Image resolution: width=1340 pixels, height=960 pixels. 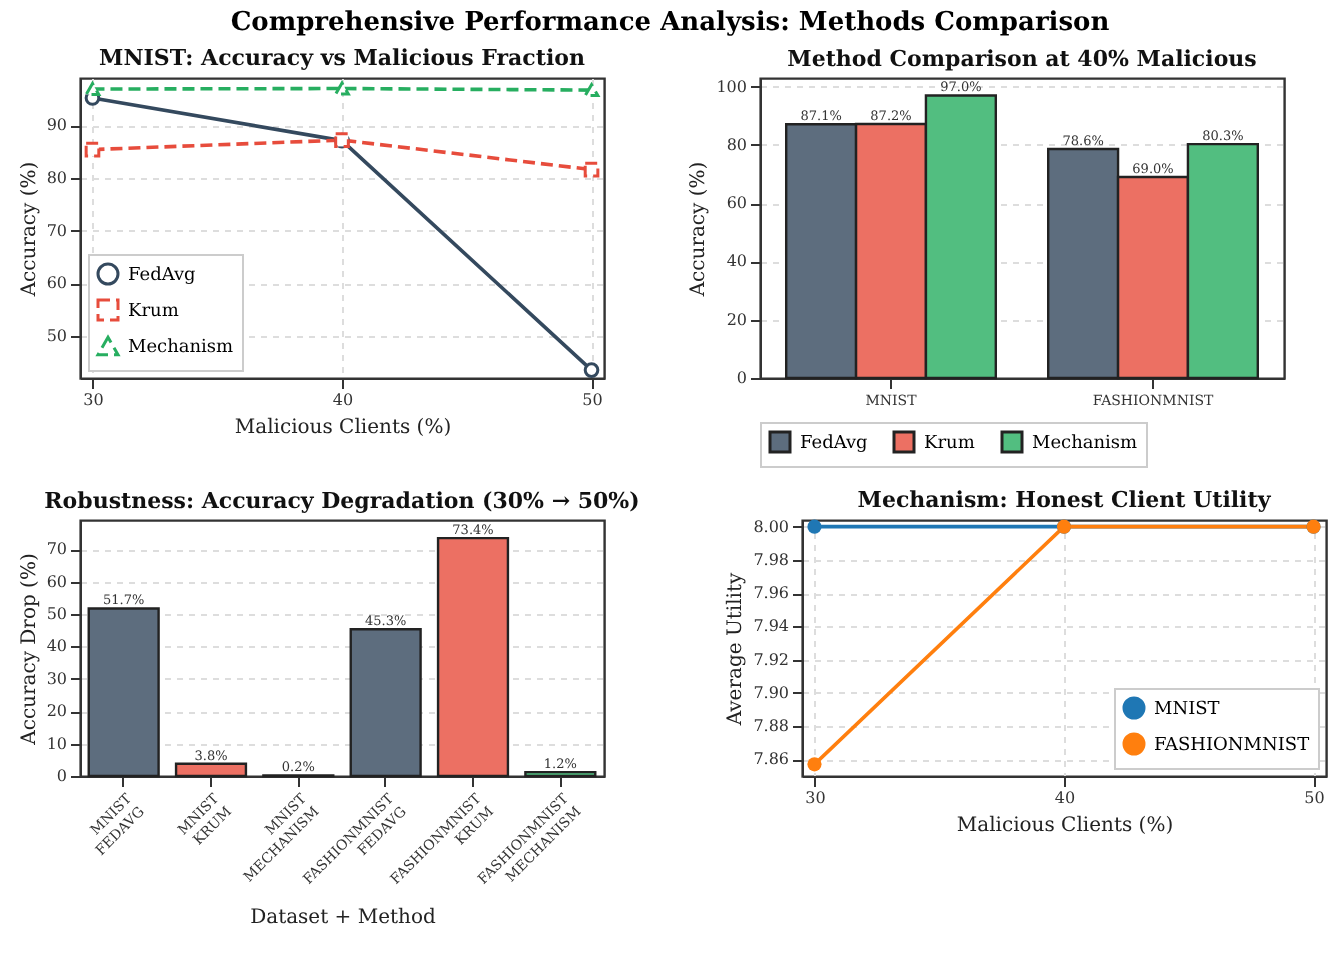 What do you see at coordinates (771, 659) in the screenshot?
I see `y-tick-label: 7.92` at bounding box center [771, 659].